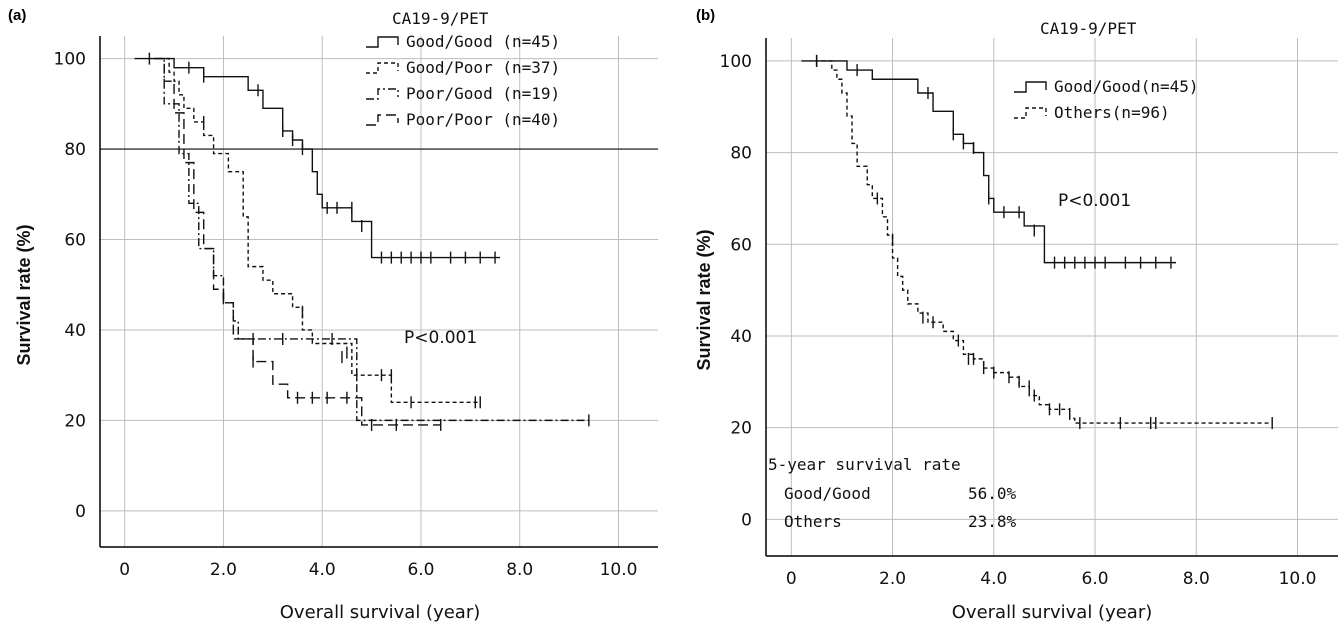 This screenshot has width=1343, height=627. What do you see at coordinates (483, 119) in the screenshot?
I see `panel-a-legend-entry-4: Poor/Poor (n=40)` at bounding box center [483, 119].